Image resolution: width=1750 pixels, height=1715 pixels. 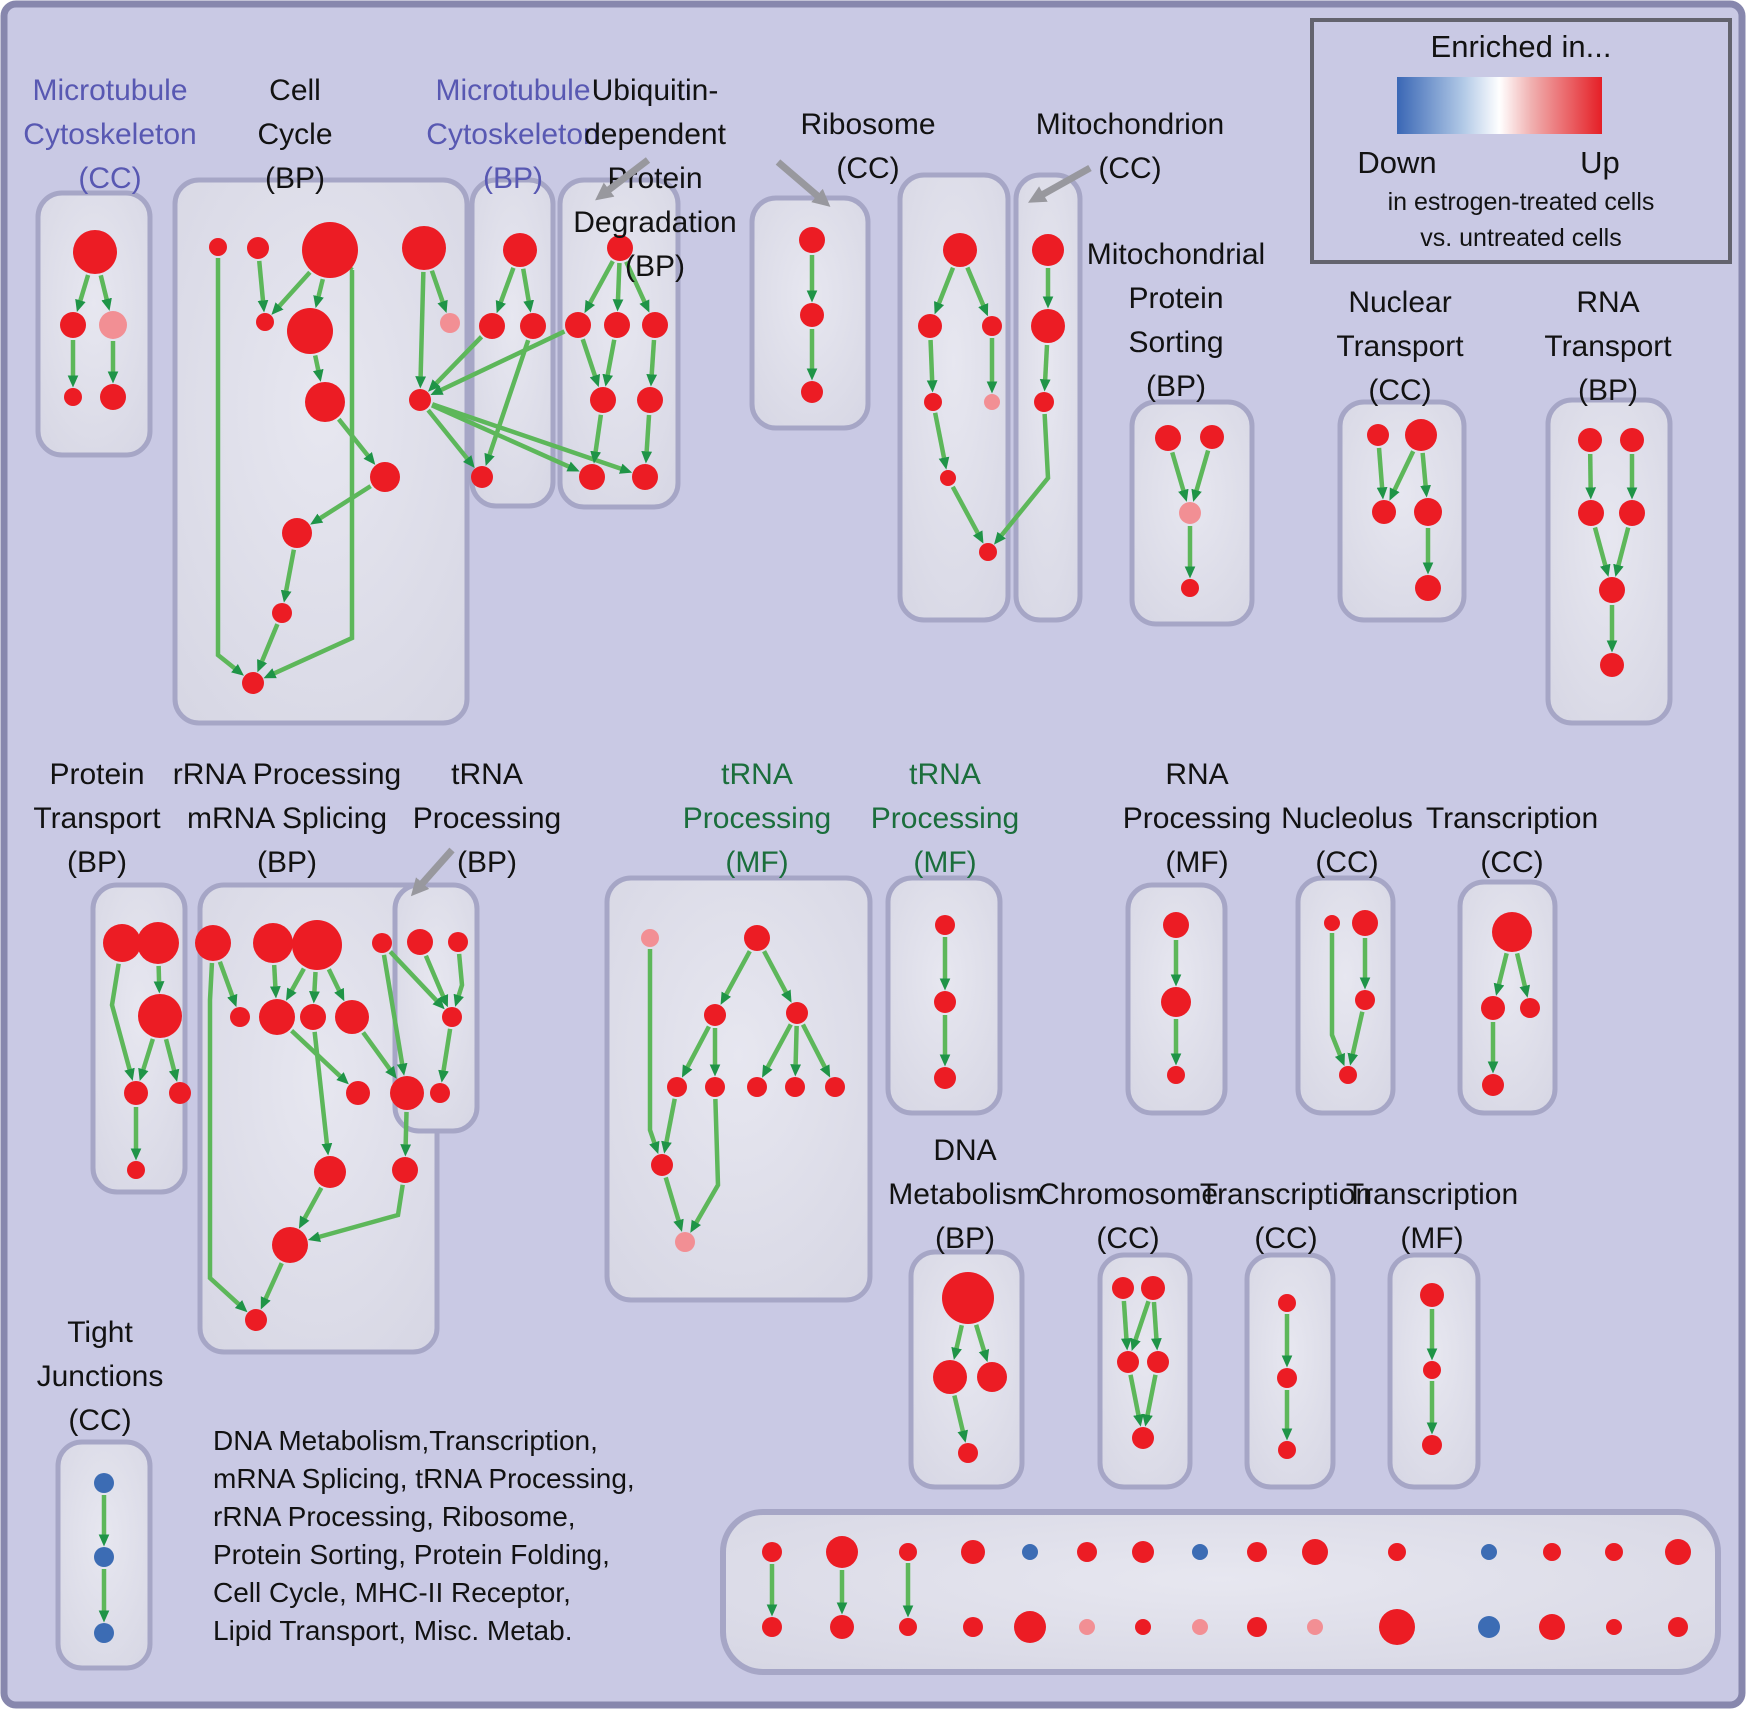 What do you see at coordinates (1521, 202) in the screenshot?
I see `legend-subtitle-1: in estrogen-treated cells` at bounding box center [1521, 202].